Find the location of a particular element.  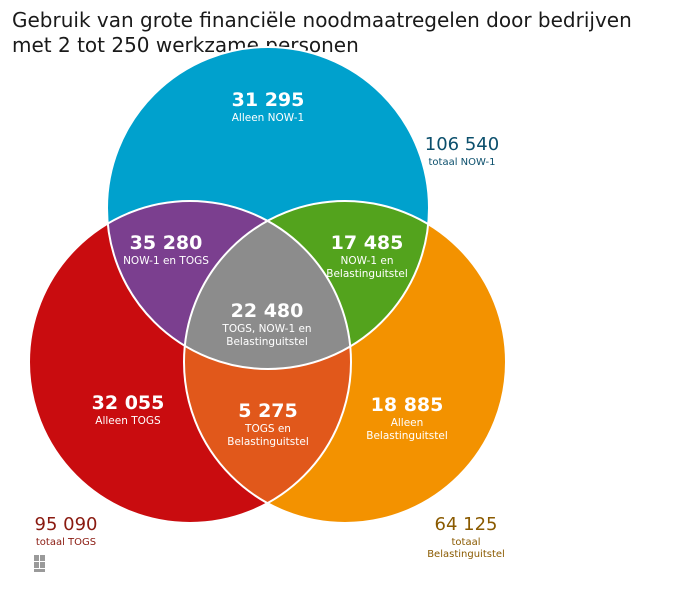

cbs-logo-icon is located at coordinates (39, 563).